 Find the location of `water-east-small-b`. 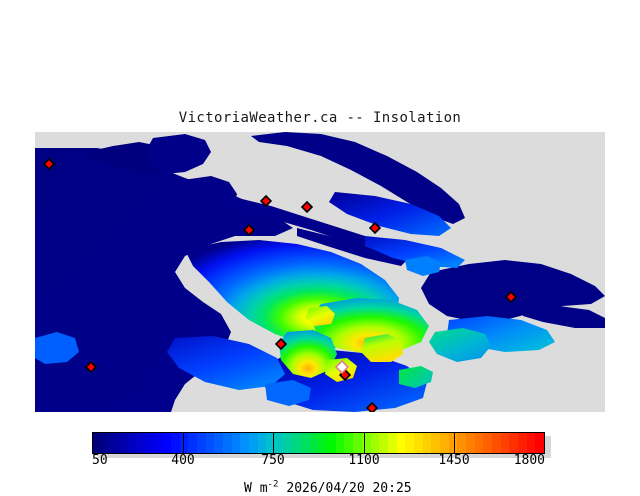

water-east-small-b is located at coordinates (288, 393).